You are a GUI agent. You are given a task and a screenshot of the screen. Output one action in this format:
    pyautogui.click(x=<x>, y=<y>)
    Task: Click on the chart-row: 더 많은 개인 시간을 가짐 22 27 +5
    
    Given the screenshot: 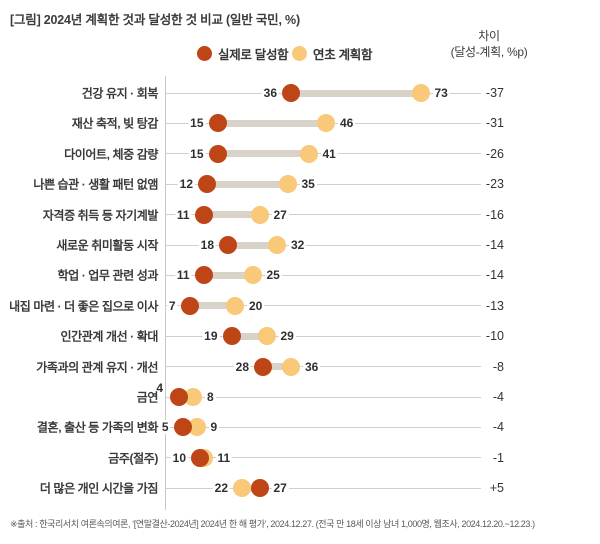 What is the action you would take?
    pyautogui.click(x=300, y=488)
    